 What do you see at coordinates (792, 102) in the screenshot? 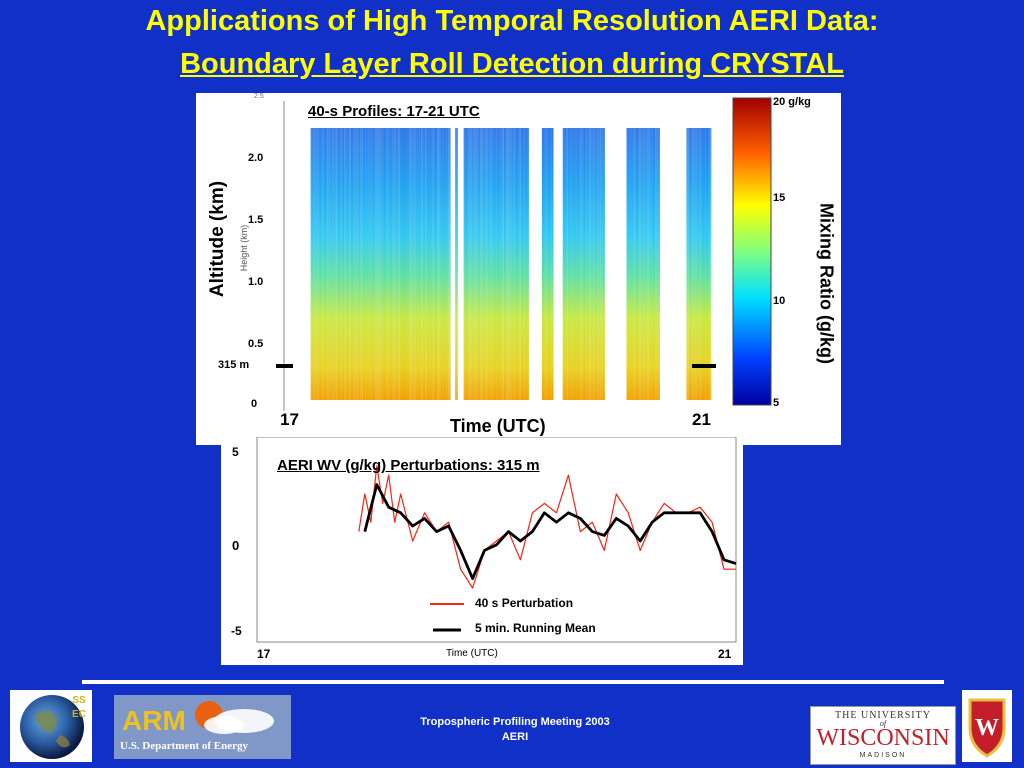
I see `colorbar-tick-20: 20 g/kg` at bounding box center [792, 102].